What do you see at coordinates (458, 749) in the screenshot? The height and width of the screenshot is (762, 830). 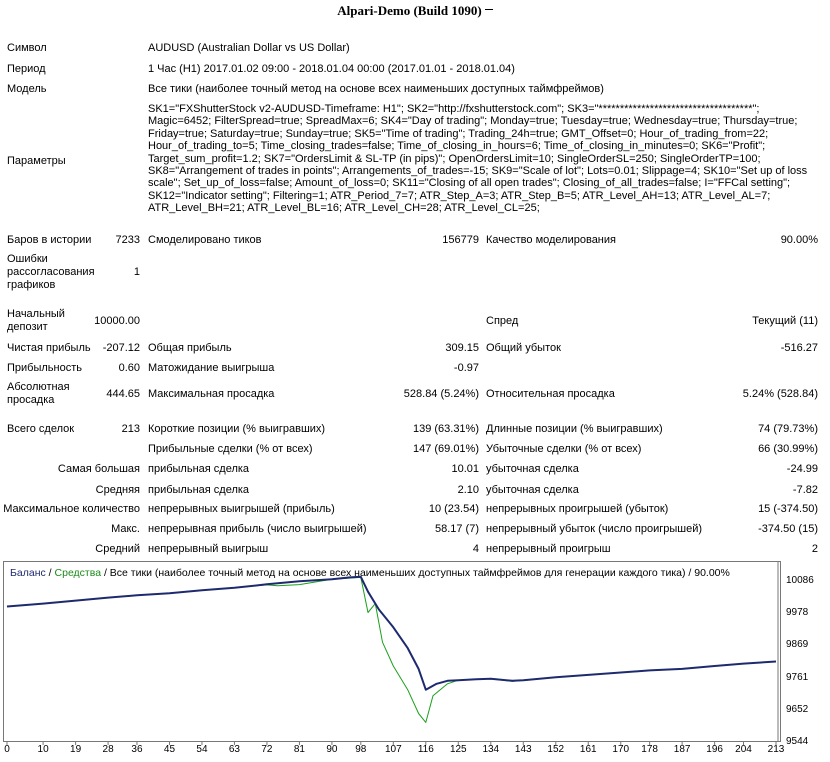 I see `x-tick-label: 125` at bounding box center [458, 749].